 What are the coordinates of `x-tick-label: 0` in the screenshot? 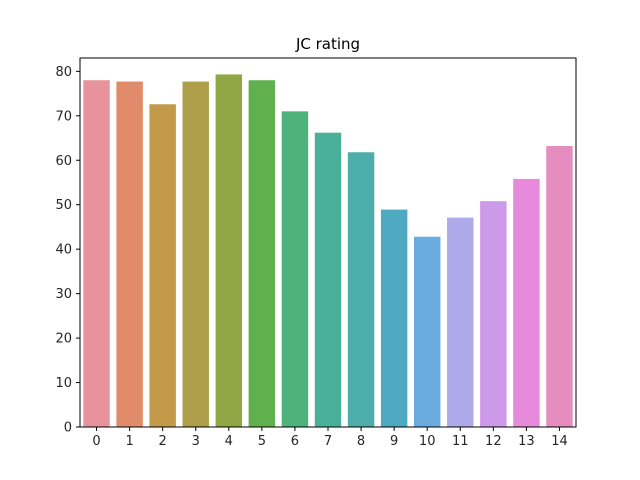 It's located at (96, 441).